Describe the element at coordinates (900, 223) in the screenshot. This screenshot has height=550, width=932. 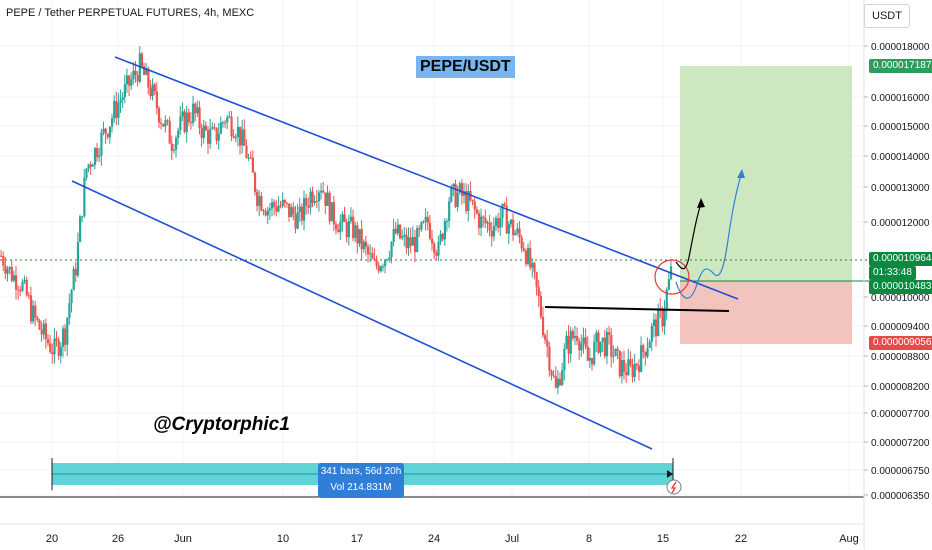
I see `price-tick-label: 0.000012000` at that location.